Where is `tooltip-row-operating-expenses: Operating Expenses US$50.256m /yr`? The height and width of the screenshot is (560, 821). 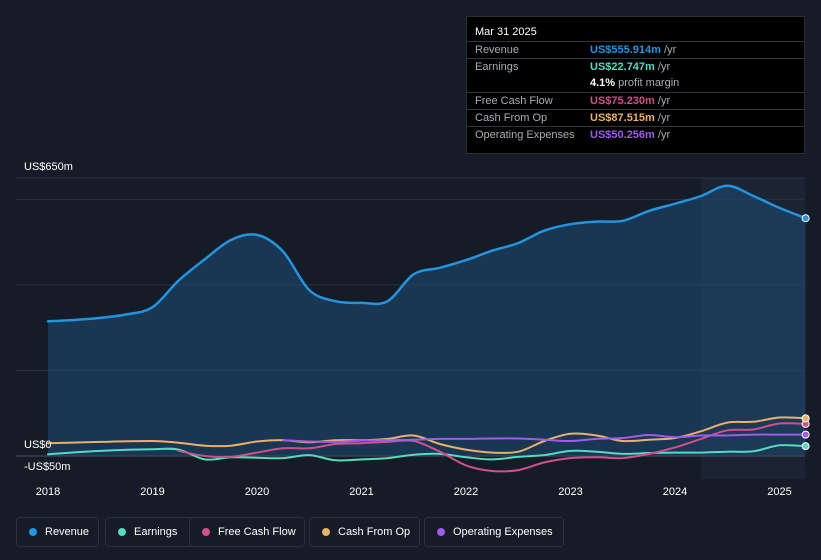 tooltip-row-operating-expenses: Operating Expenses US$50.256m /yr is located at coordinates (635, 135).